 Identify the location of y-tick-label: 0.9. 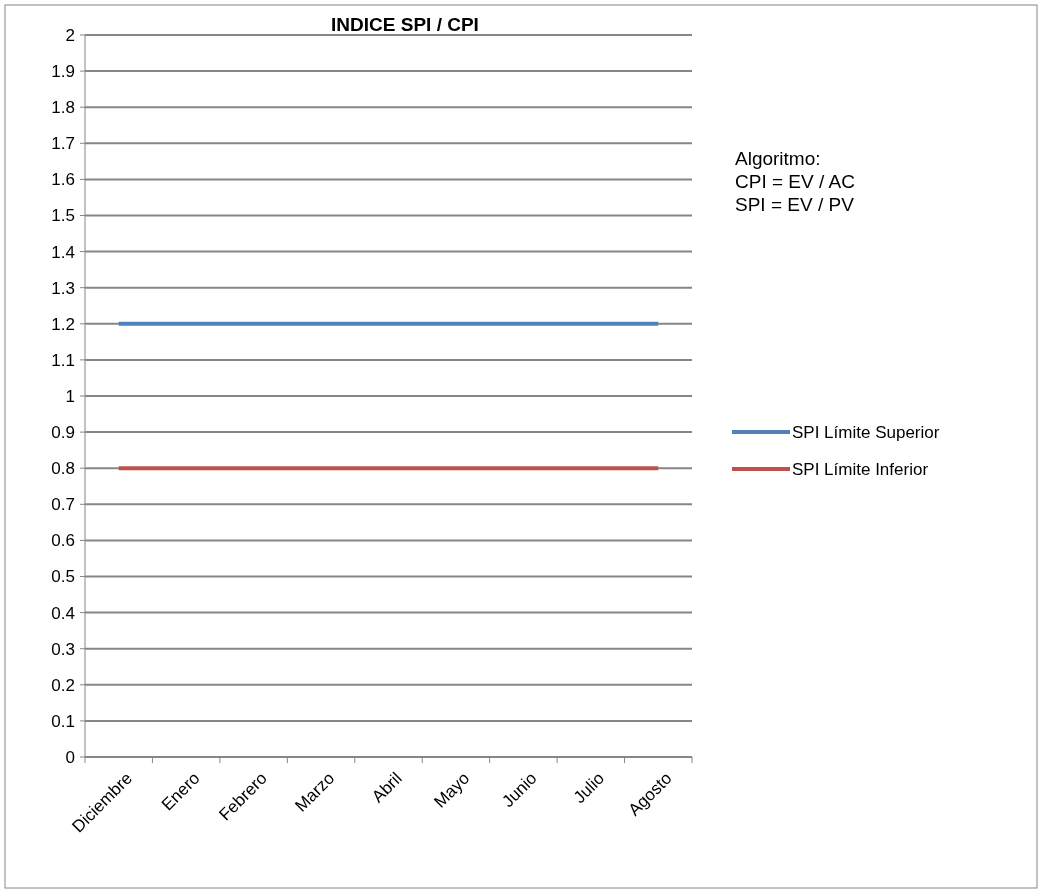
(63, 433).